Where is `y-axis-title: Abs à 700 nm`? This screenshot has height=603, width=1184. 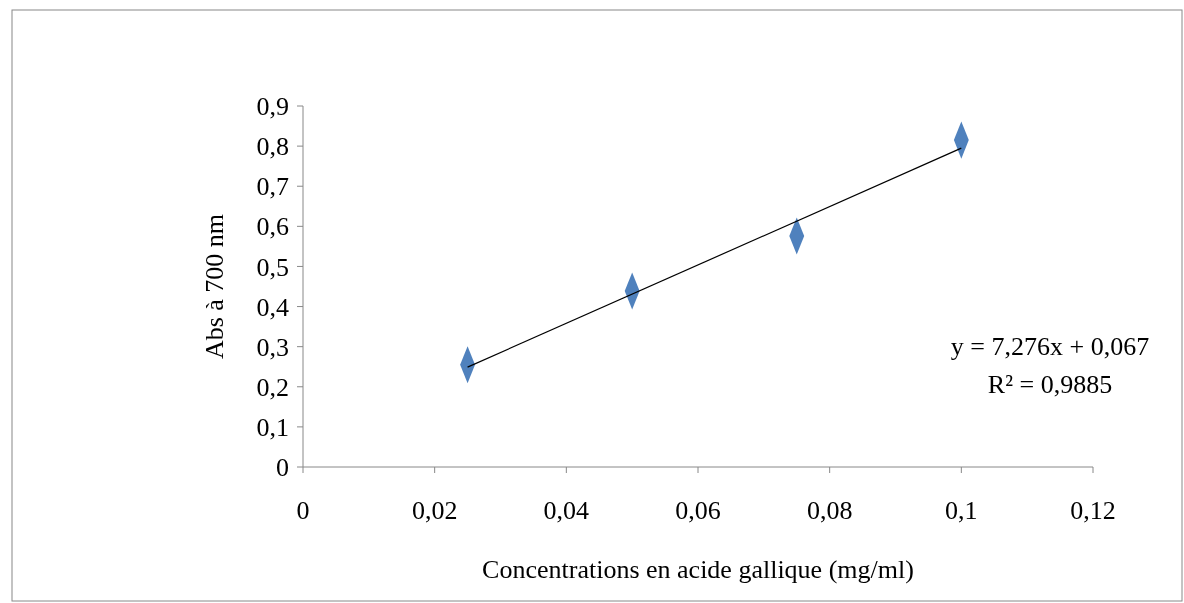
y-axis-title: Abs à 700 nm is located at coordinates (214, 286).